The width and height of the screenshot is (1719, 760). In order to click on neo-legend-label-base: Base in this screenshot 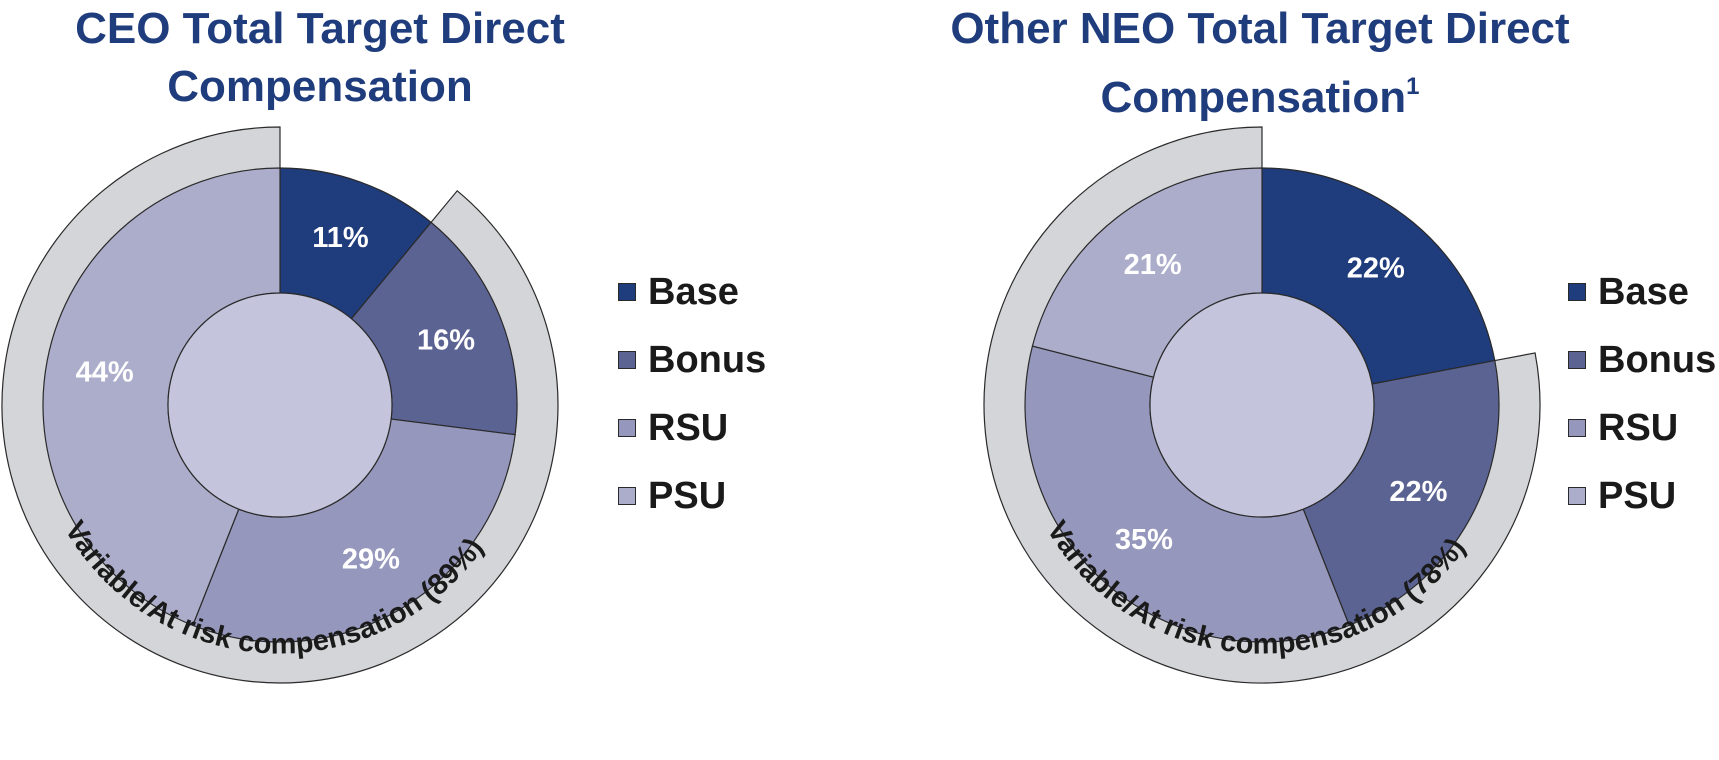, I will do `click(1643, 291)`.